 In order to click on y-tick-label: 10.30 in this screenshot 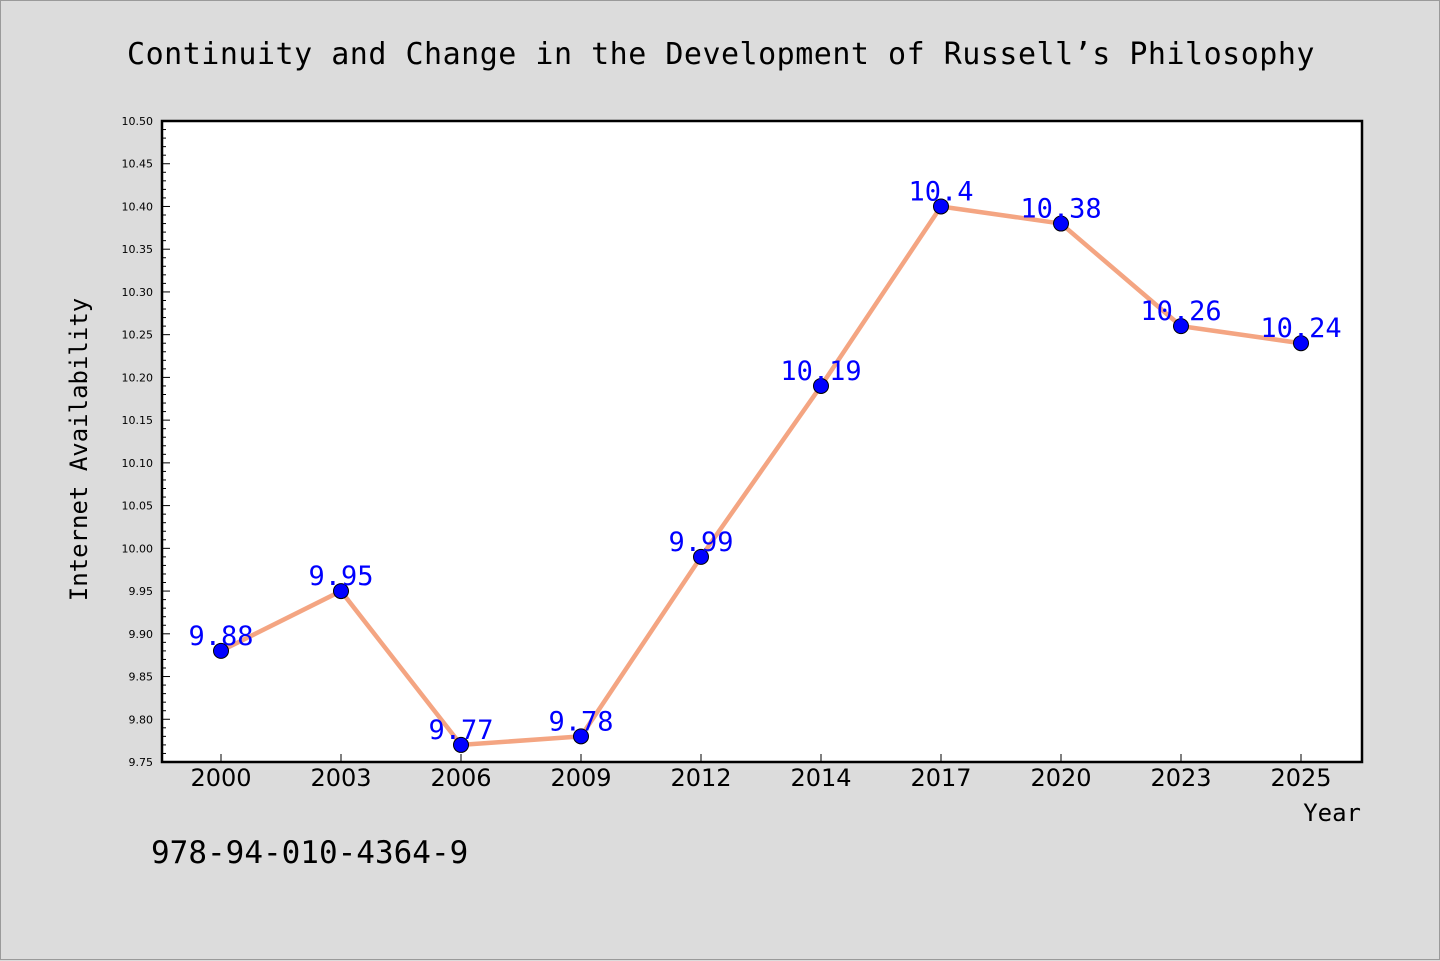, I will do `click(138, 292)`.